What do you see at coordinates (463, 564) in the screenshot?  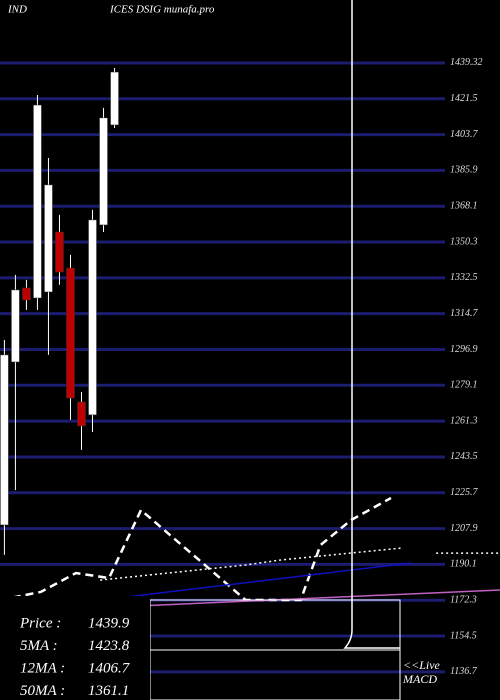 I see `y-tick-label: 1190.1` at bounding box center [463, 564].